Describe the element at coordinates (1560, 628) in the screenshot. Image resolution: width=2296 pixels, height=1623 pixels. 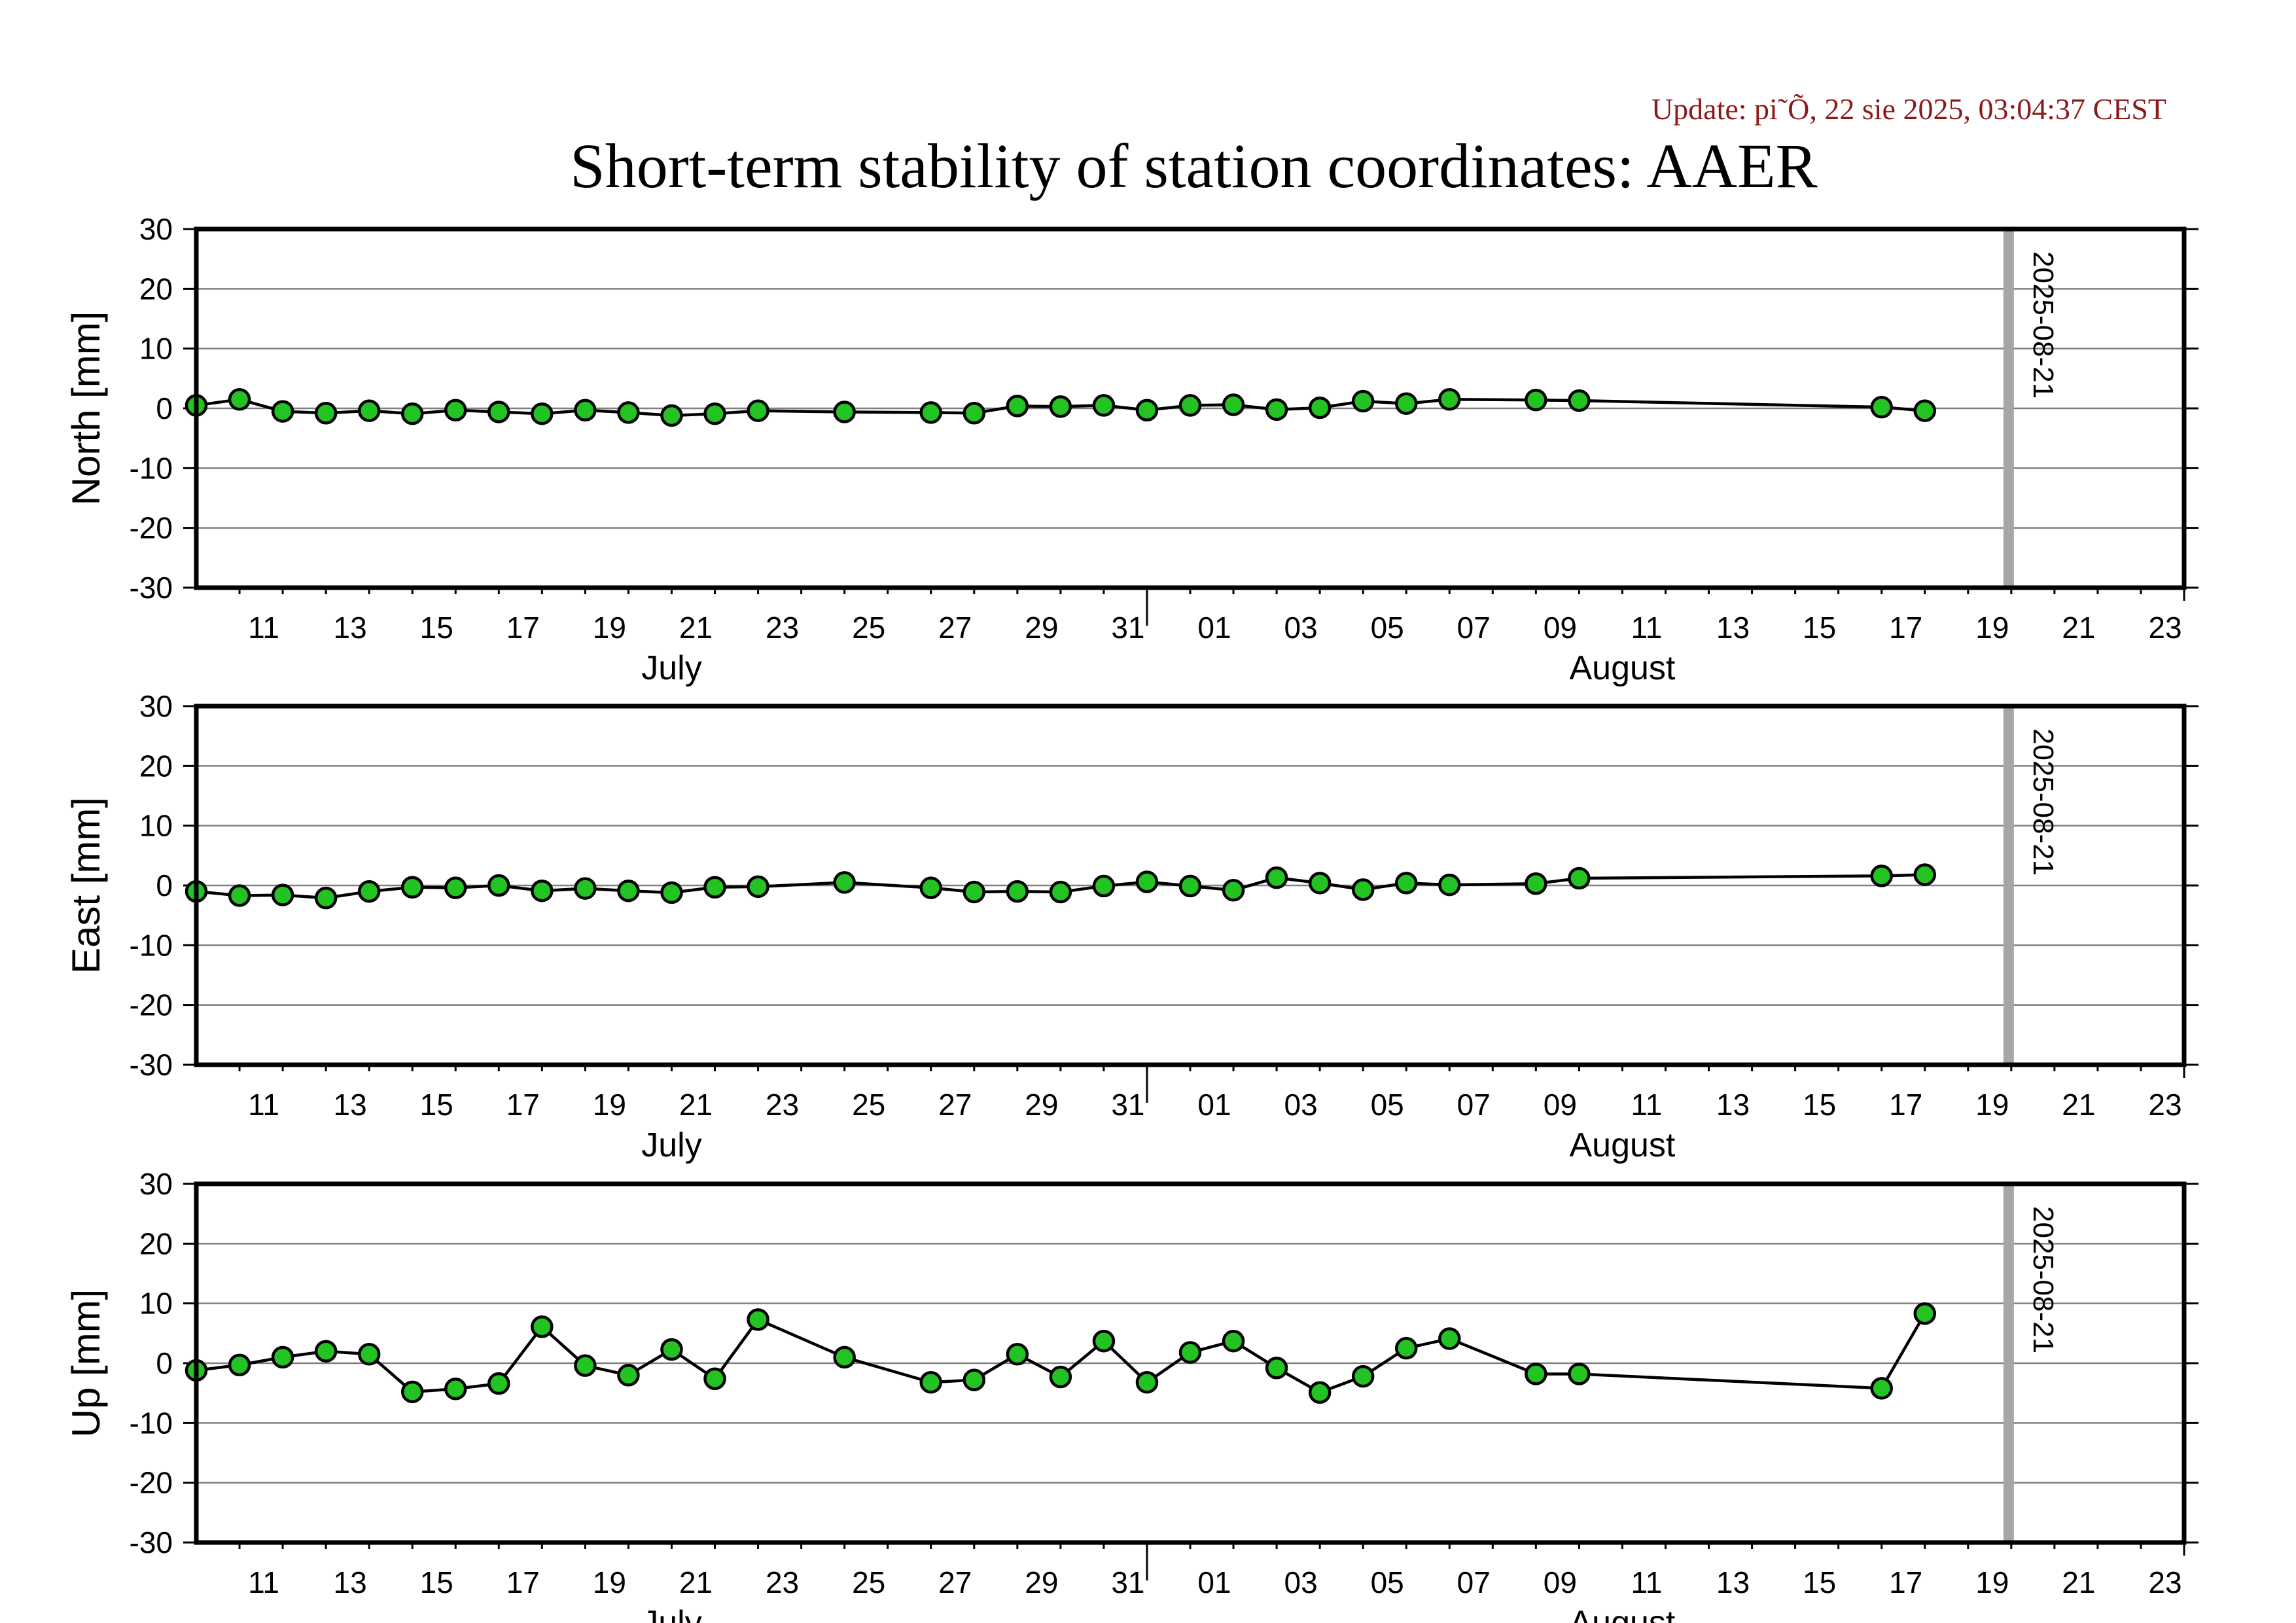
I see `x-tick-label: 09` at that location.